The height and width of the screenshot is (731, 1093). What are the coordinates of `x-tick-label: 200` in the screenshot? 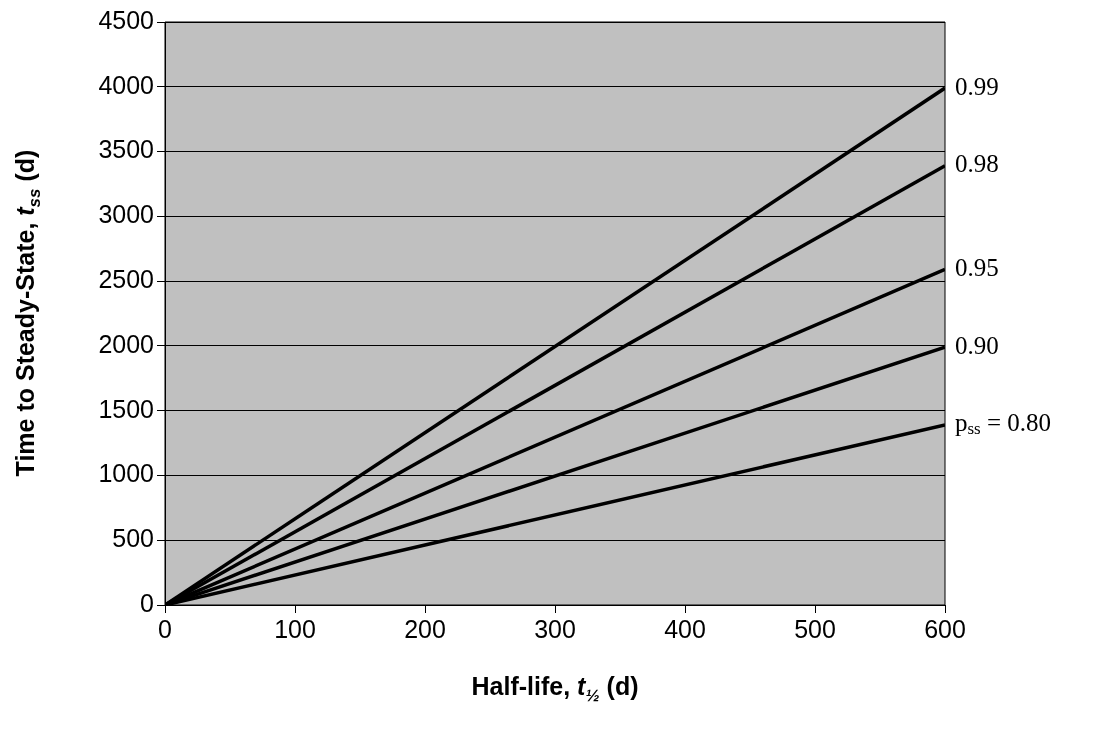 It's located at (425, 628).